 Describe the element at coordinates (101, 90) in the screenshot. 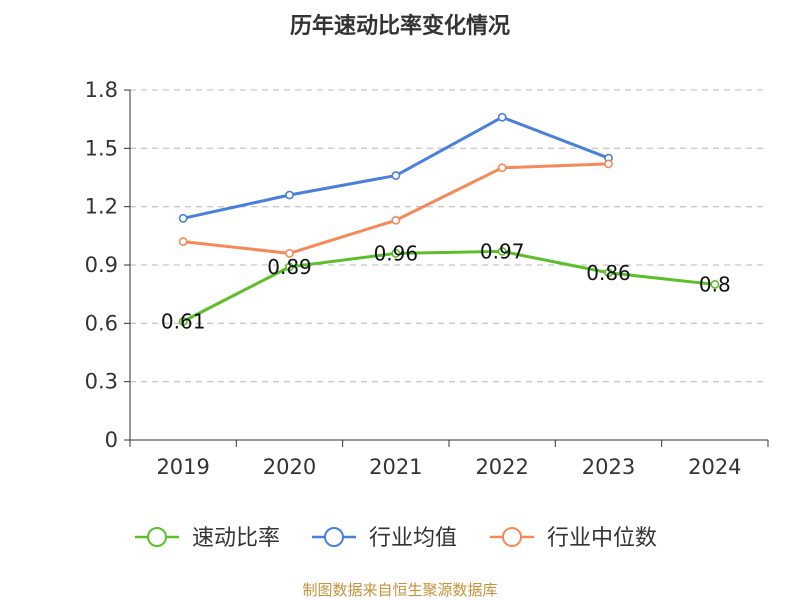

I see `y-tick-label: 1.8` at that location.